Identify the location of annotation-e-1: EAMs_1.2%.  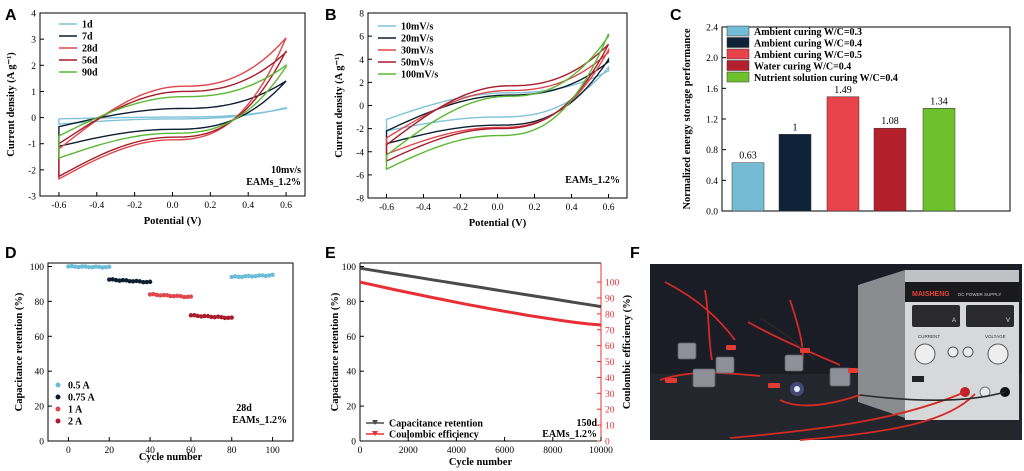
(569, 434).